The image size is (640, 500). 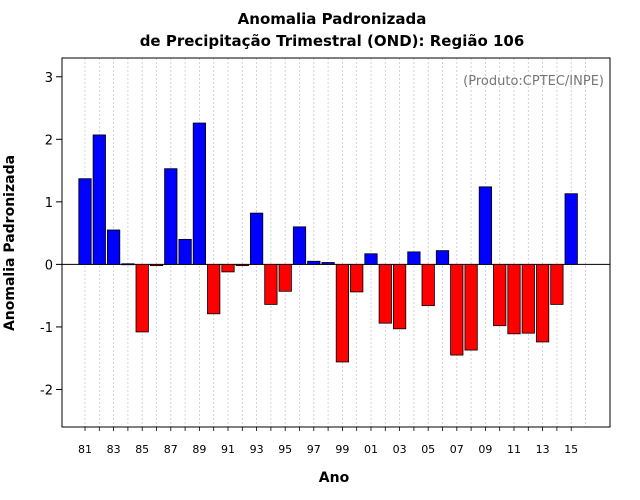 I want to click on x-tick-label: 03, so click(x=400, y=449).